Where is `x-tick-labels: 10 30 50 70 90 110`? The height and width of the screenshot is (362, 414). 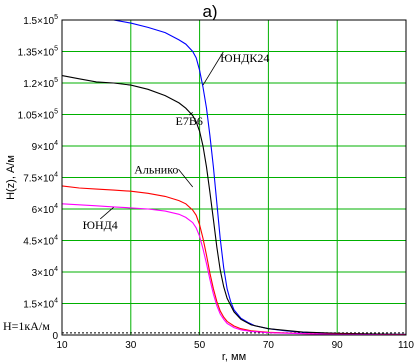 x-tick-labels: 10 30 50 70 90 110 is located at coordinates (235, 345).